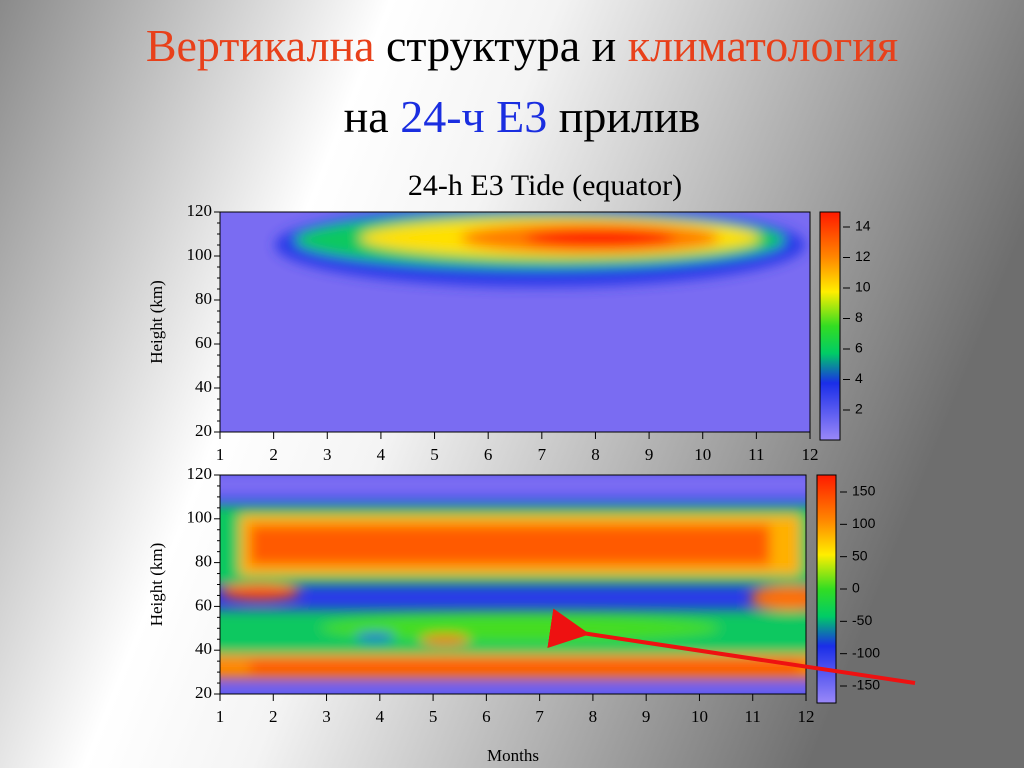 Image resolution: width=1024 pixels, height=768 pixels. What do you see at coordinates (513, 755) in the screenshot?
I see `x-axis-label: Months` at bounding box center [513, 755].